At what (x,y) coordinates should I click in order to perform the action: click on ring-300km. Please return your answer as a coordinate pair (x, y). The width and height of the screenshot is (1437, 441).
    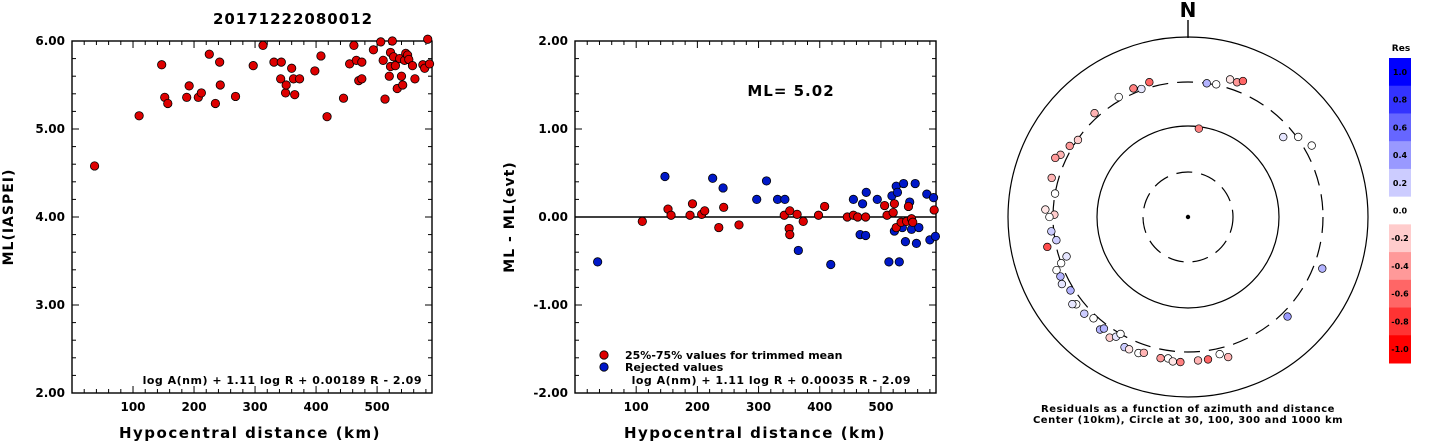
    Looking at the image, I should click on (1188, 217).